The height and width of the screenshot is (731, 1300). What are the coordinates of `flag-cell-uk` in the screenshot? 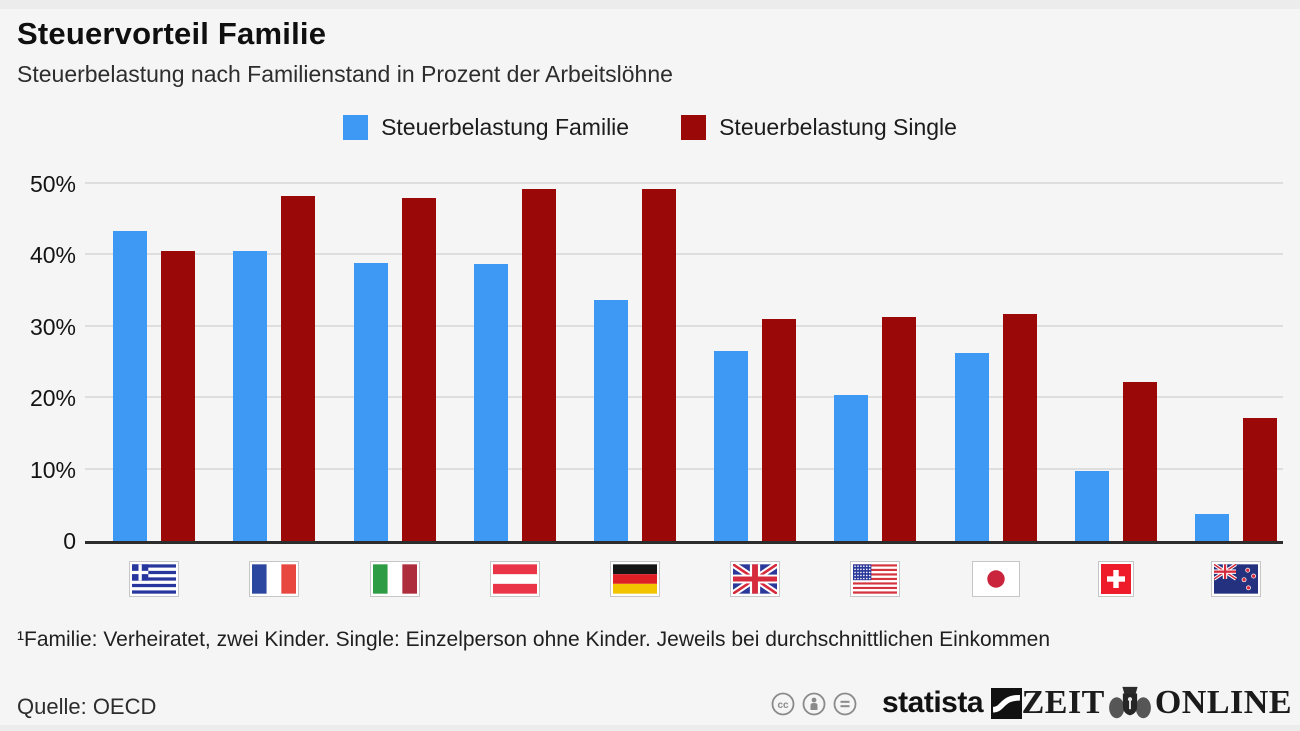 It's located at (755, 579).